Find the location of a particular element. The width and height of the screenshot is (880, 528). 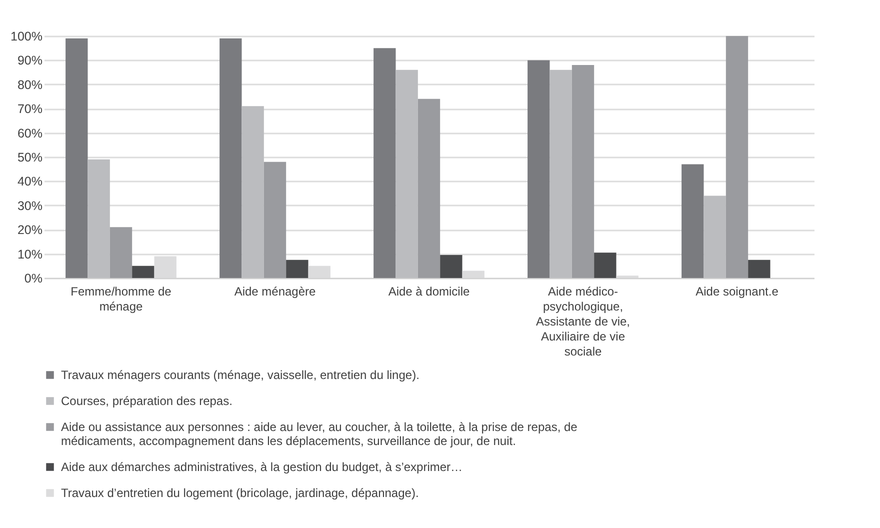

y-tick-label: 90% is located at coordinates (29, 61).